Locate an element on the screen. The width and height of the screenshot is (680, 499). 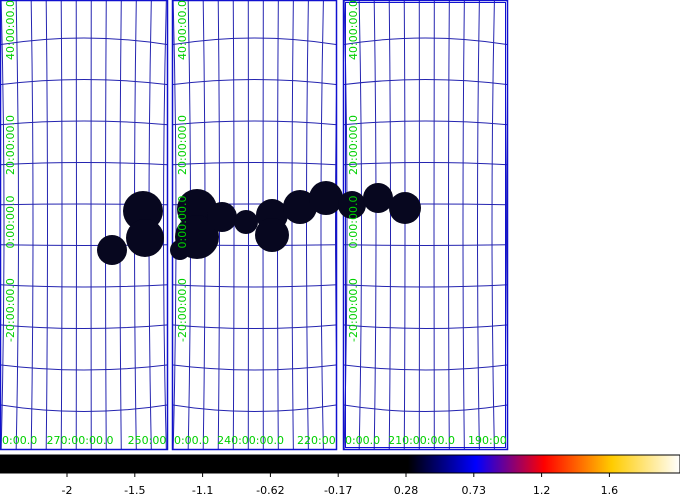
colorbar-ticks: -2 -1.5 -1.1 -0.62 -0.17 0.28 0.73 1.2 1.6 is located at coordinates (340, 485).